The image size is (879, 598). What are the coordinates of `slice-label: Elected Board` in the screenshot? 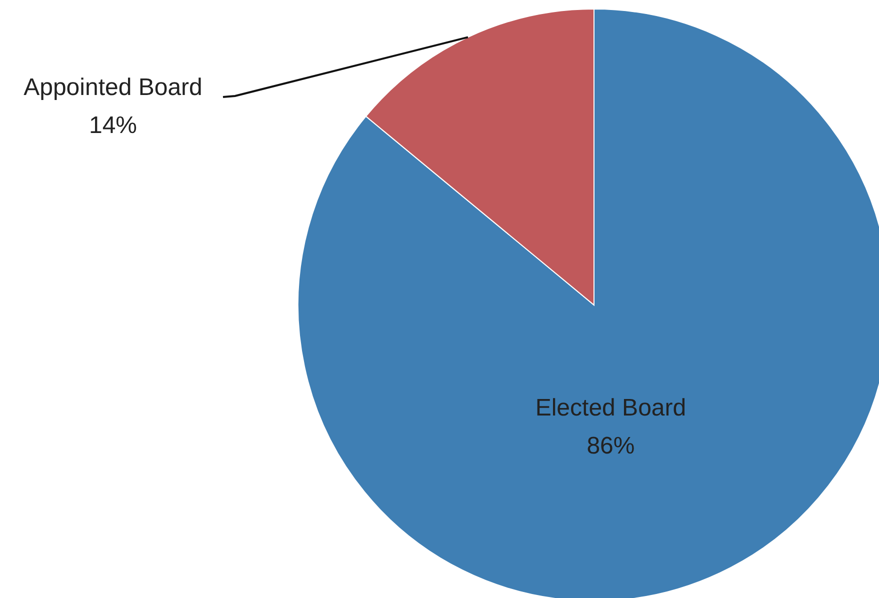 It's located at (610, 408).